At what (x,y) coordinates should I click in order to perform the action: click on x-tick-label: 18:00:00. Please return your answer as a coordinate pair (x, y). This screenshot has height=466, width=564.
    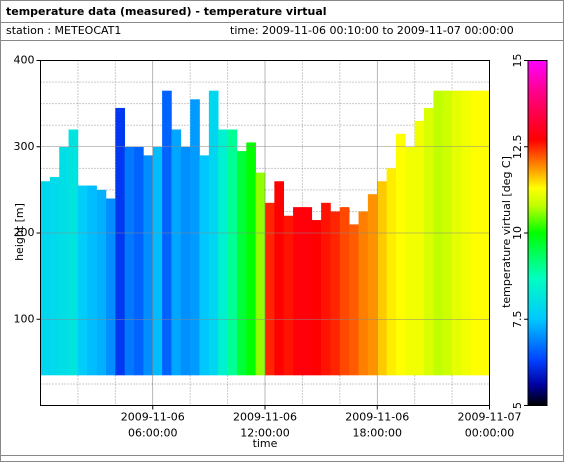
    Looking at the image, I should click on (377, 433).